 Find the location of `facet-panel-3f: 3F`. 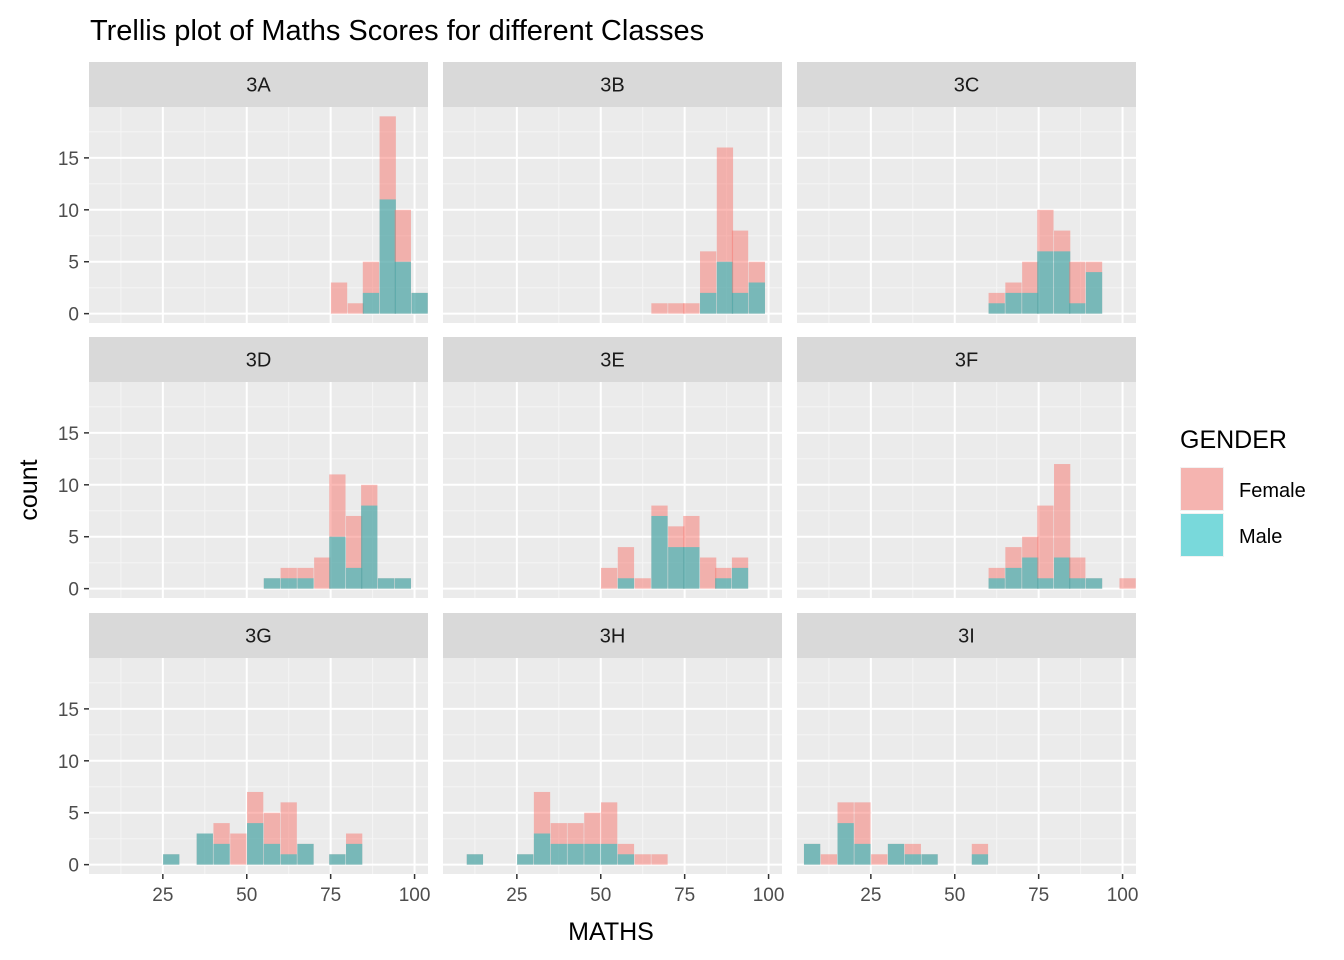

facet-panel-3f: 3F is located at coordinates (966, 467).